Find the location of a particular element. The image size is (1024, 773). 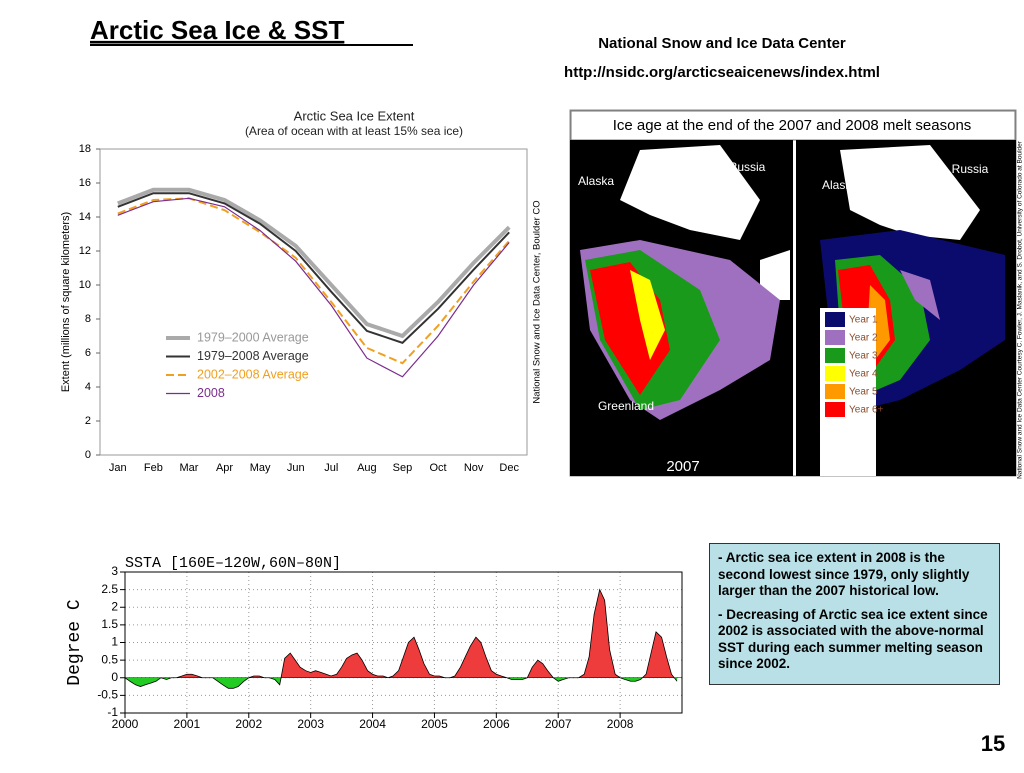

panel-year: 2008 is located at coordinates (909, 466).